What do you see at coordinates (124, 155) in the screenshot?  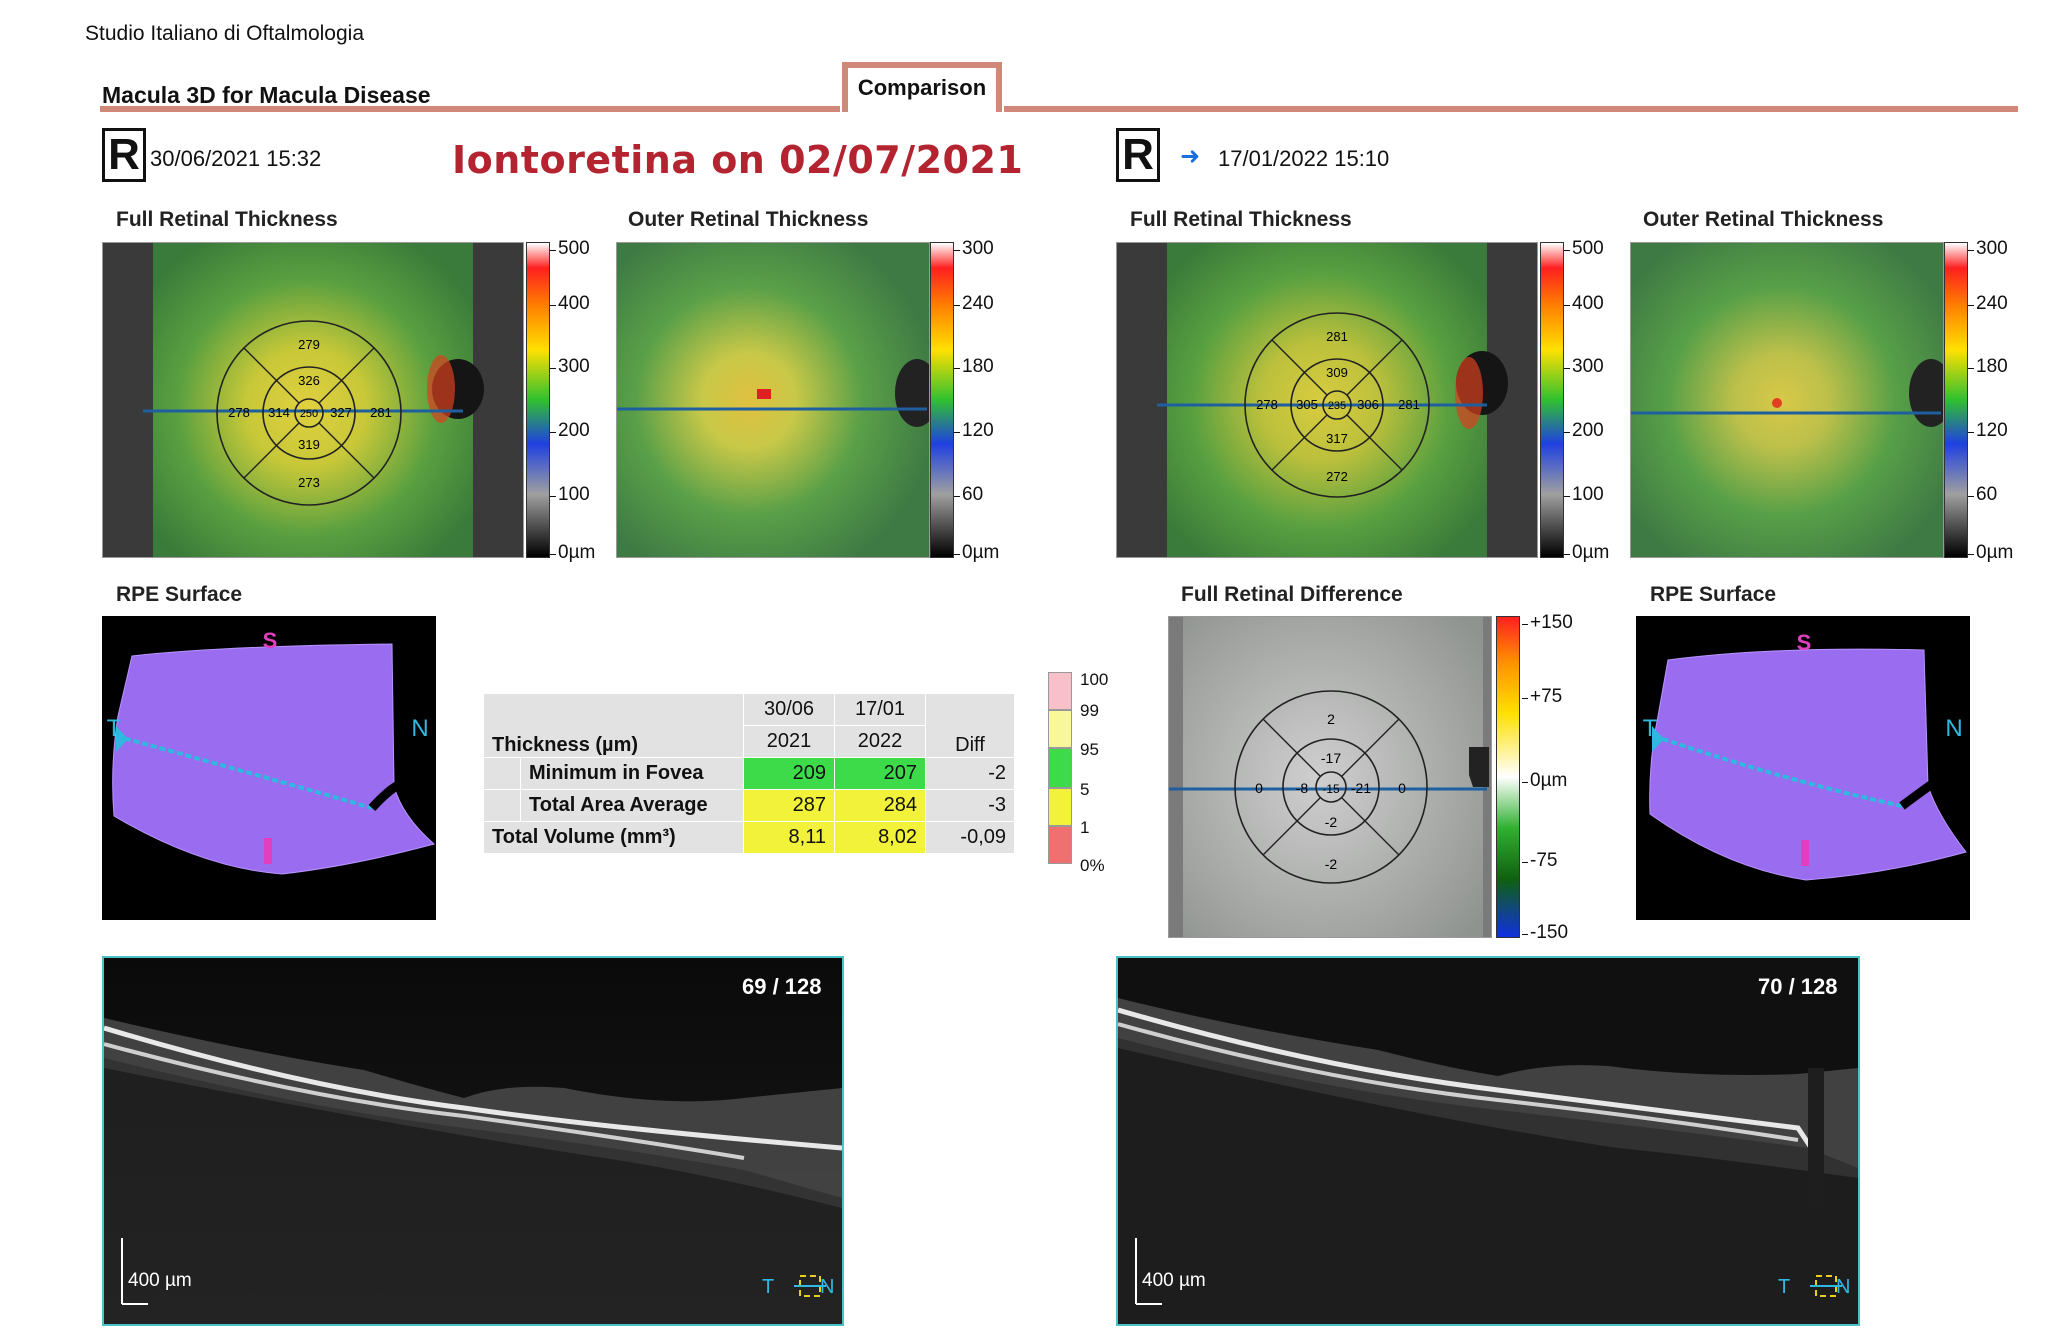 I see `eye-badge-left: R` at bounding box center [124, 155].